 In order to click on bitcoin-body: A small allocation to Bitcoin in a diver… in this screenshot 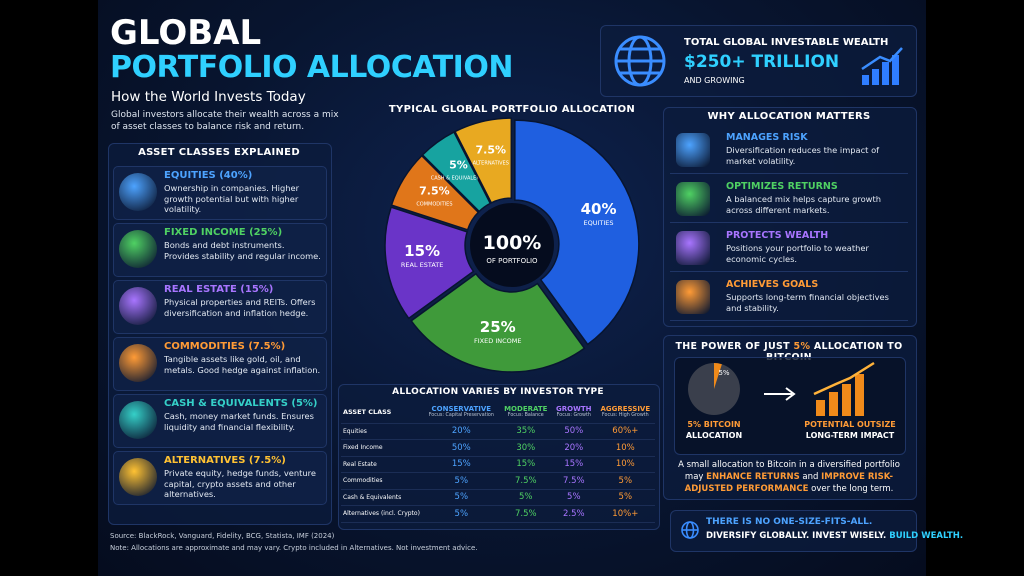, I will do `click(789, 477)`.